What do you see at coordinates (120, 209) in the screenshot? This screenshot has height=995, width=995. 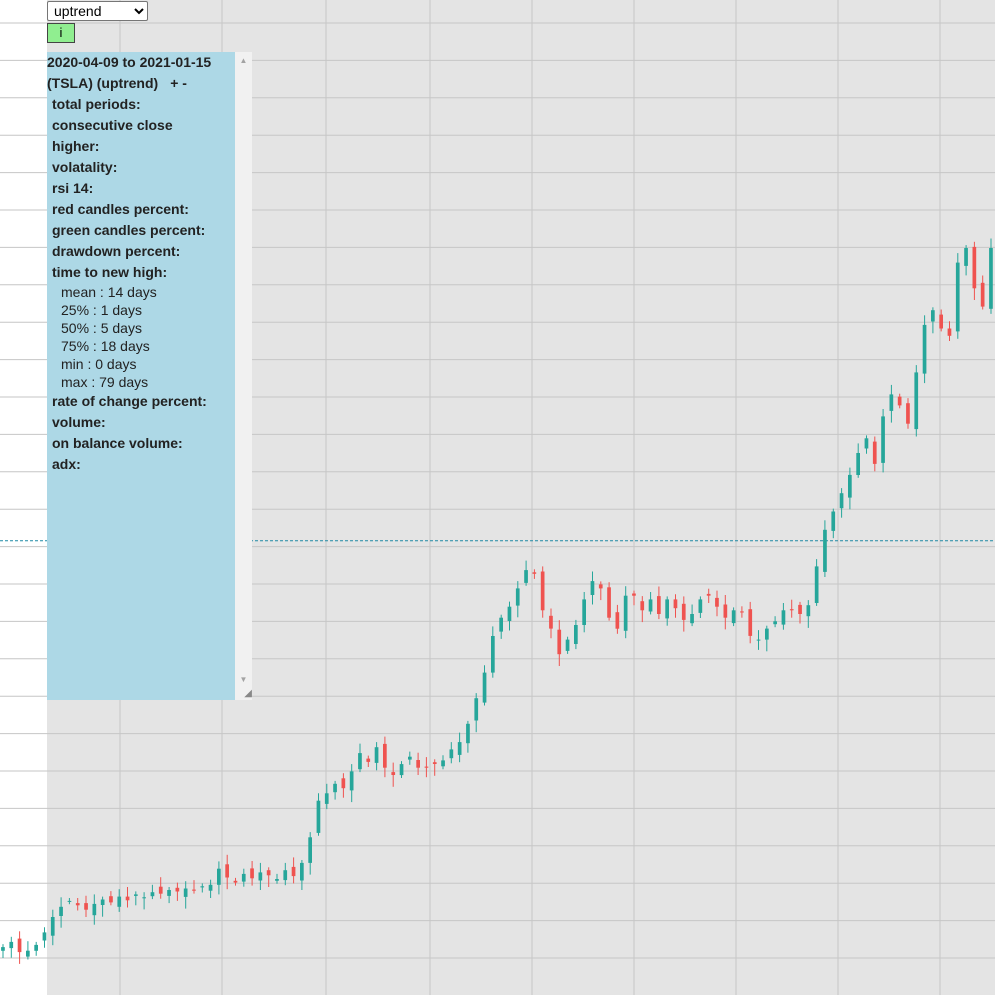 I see `stat-red-candles-percent: red candles percent:` at bounding box center [120, 209].